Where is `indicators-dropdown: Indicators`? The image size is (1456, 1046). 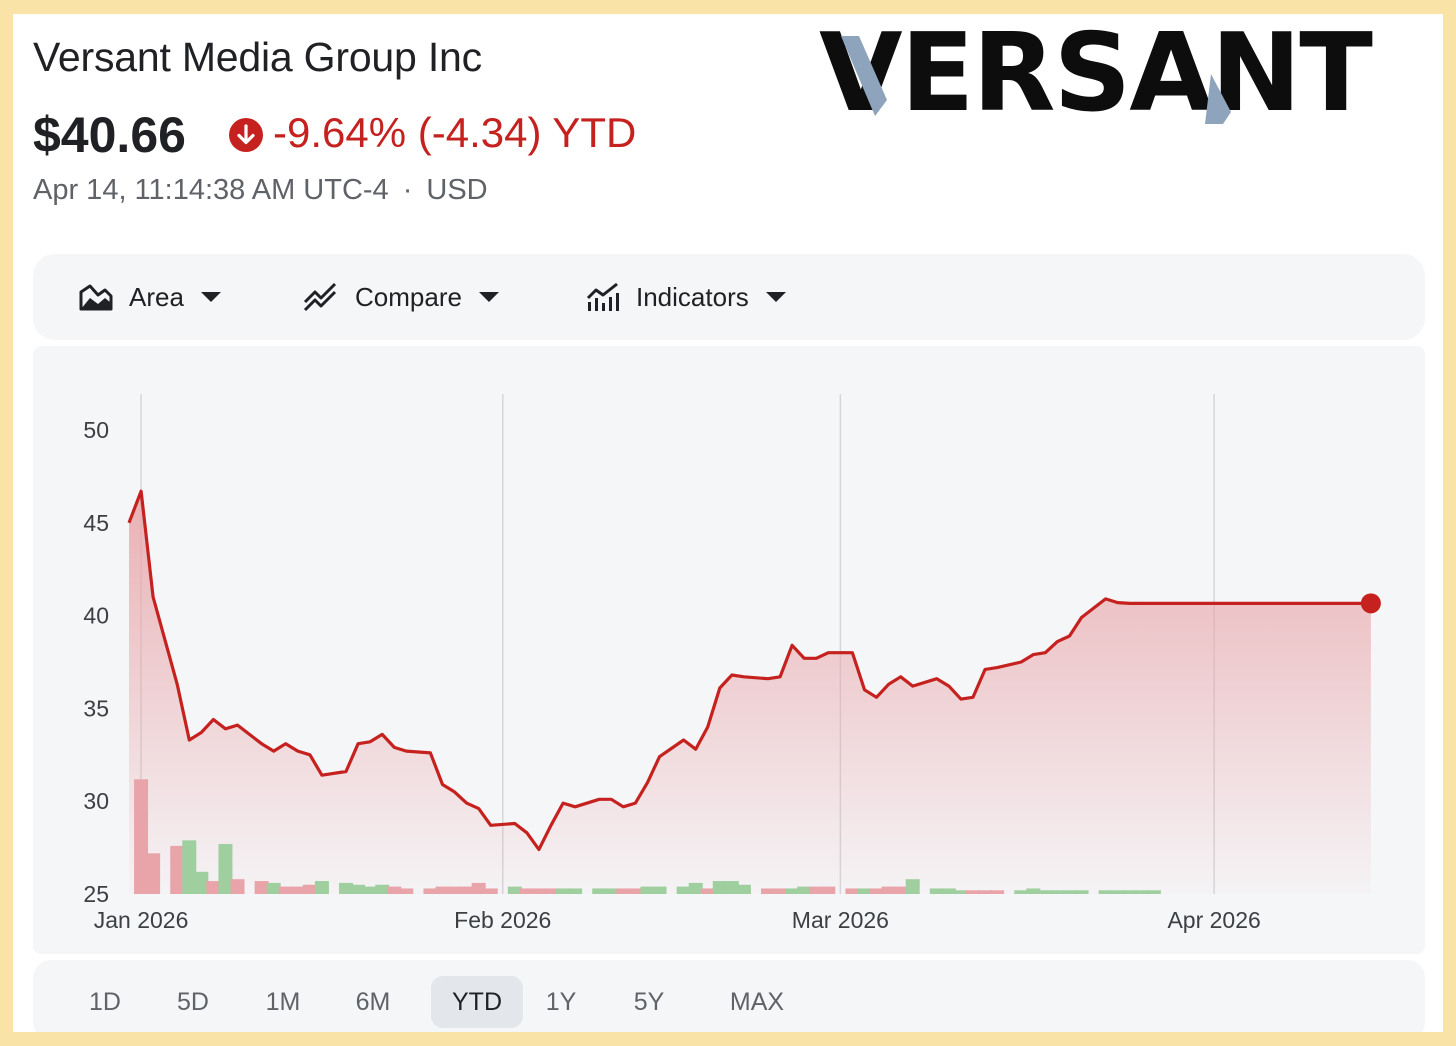
indicators-dropdown: Indicators is located at coordinates (686, 297).